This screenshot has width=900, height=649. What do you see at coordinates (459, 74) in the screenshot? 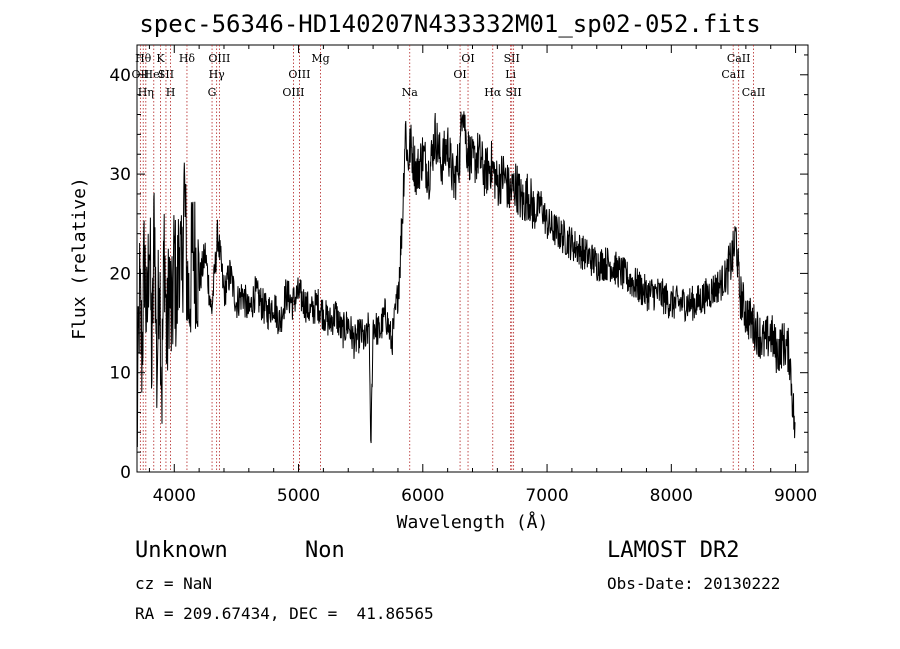
I see `line-label-15: OI` at bounding box center [459, 74].